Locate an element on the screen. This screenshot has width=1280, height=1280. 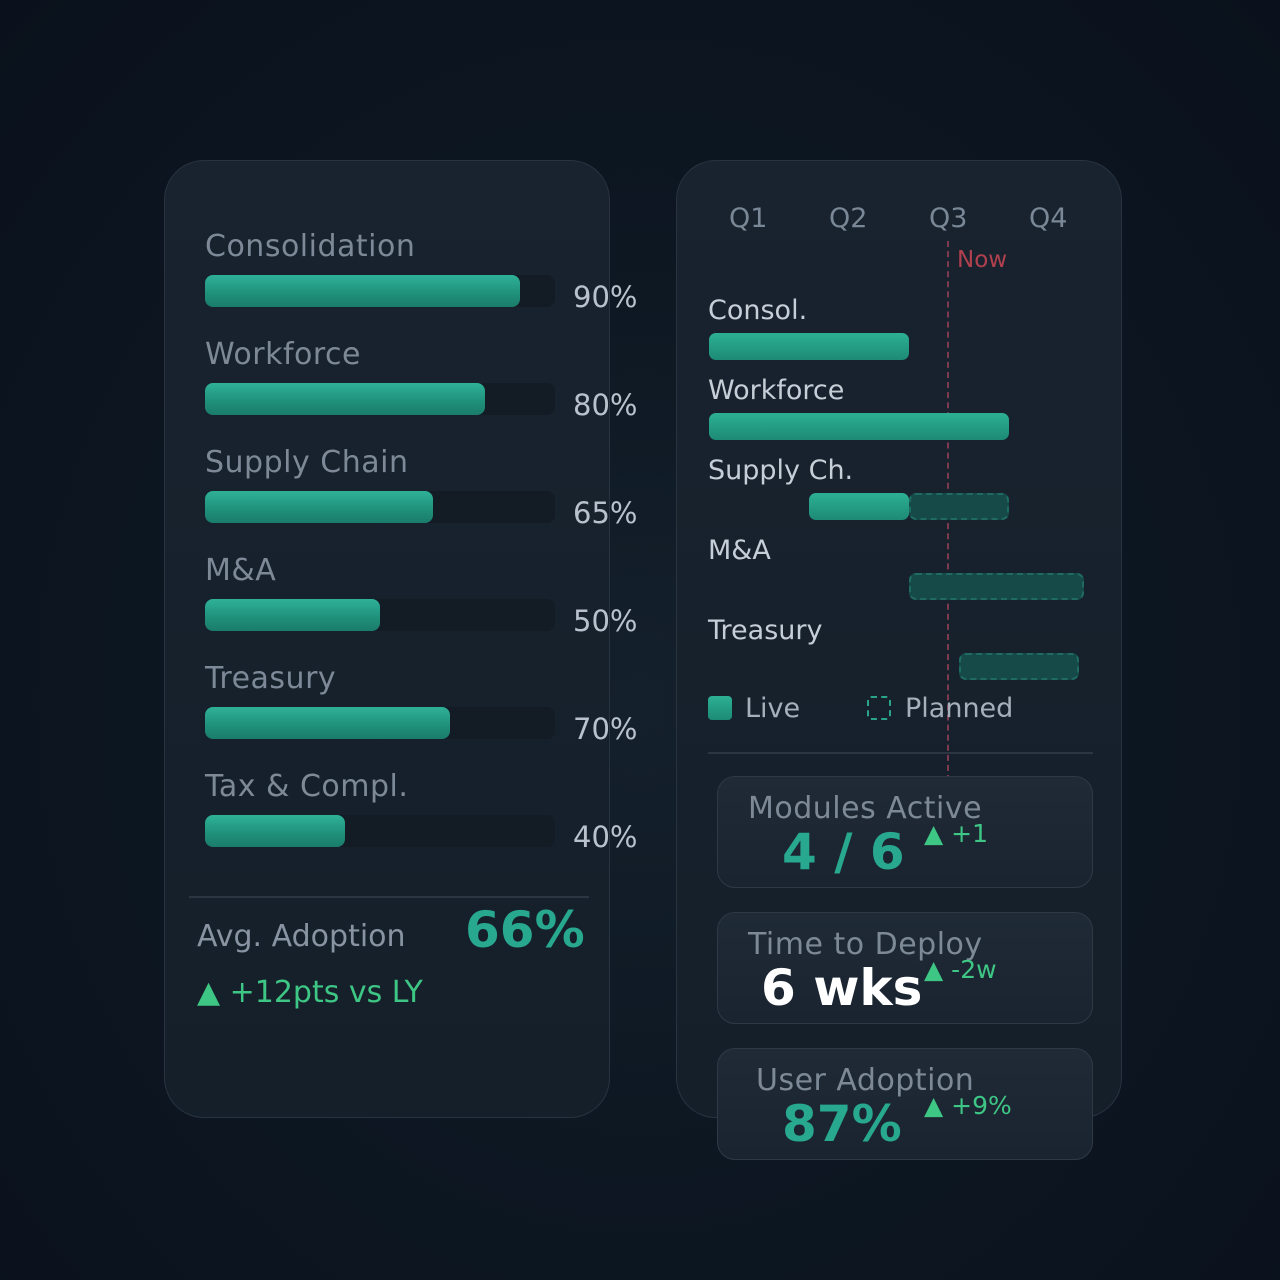
bar-category-label: Supply Chain is located at coordinates (307, 462).